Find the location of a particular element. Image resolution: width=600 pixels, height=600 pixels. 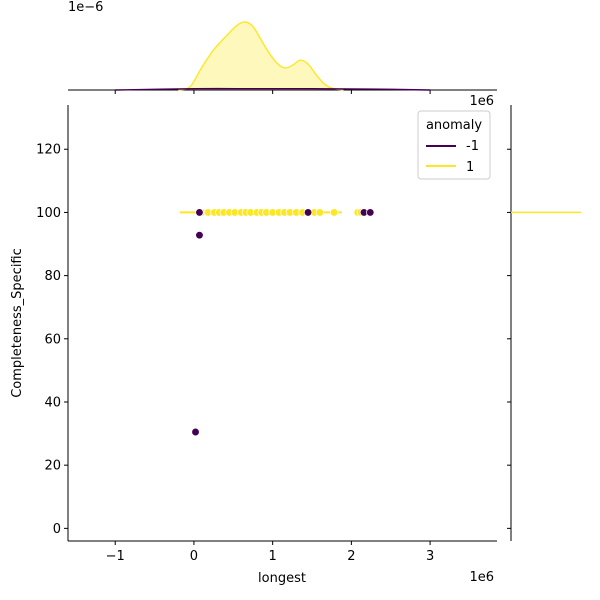

x-offset-label: 1e6 is located at coordinates (481, 577).